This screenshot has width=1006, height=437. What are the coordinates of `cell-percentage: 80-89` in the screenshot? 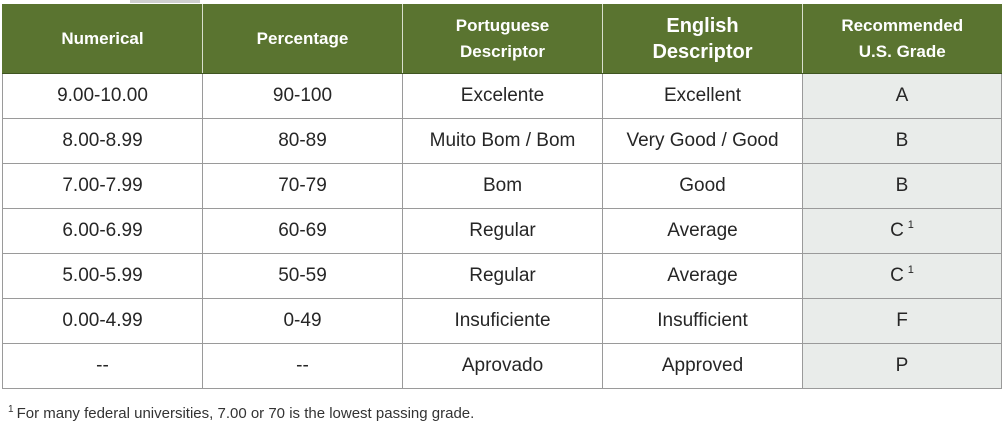 It's located at (302, 141).